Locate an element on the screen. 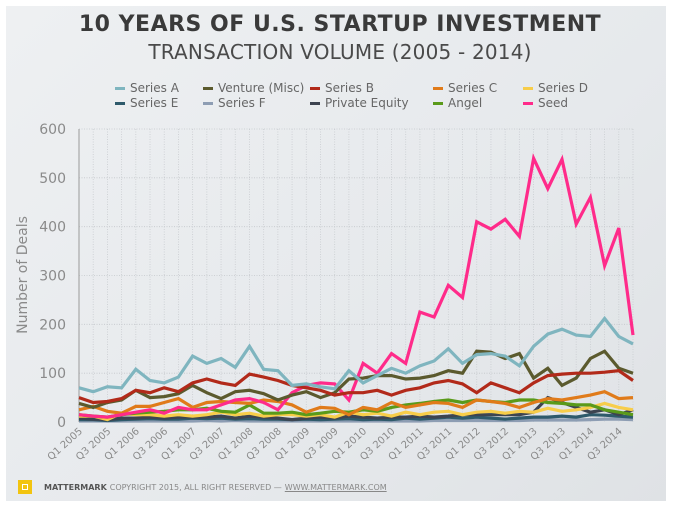 This screenshot has height=514, width=680. series-line-series-a is located at coordinates (356, 354).